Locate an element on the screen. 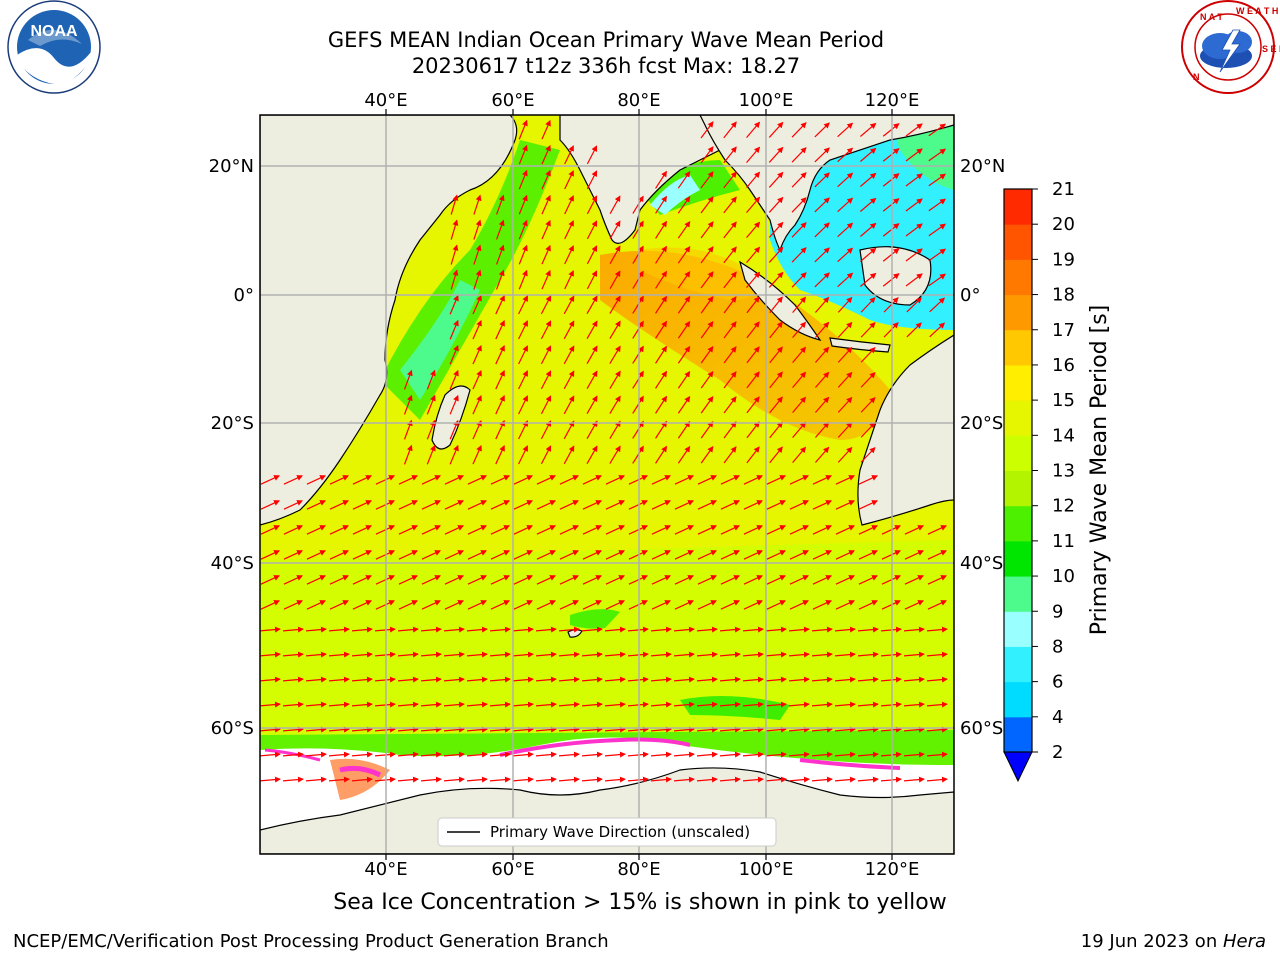 The image size is (1280, 960). lat-label-right: 20°N is located at coordinates (982, 166).